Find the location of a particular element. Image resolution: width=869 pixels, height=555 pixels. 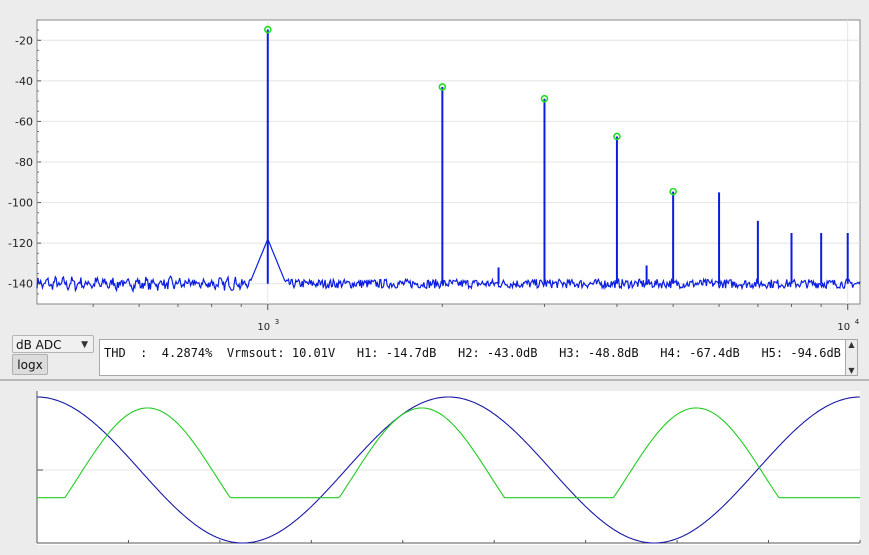

scroll-up-icon: ▲ is located at coordinates (851, 344).